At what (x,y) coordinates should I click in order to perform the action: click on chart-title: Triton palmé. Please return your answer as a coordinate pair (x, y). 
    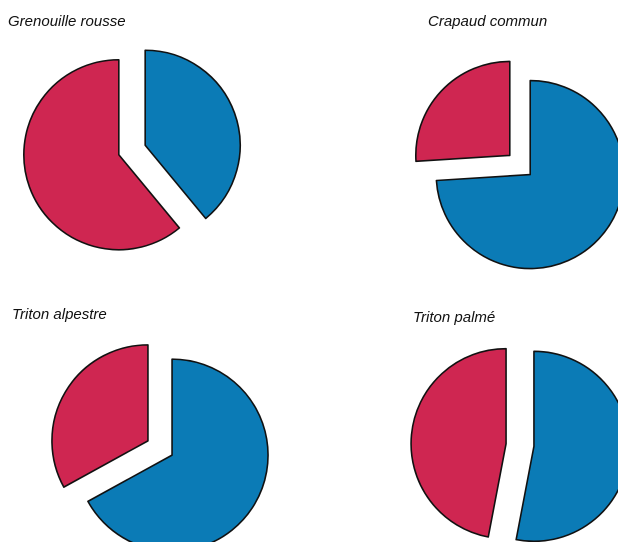
    Looking at the image, I should click on (454, 317).